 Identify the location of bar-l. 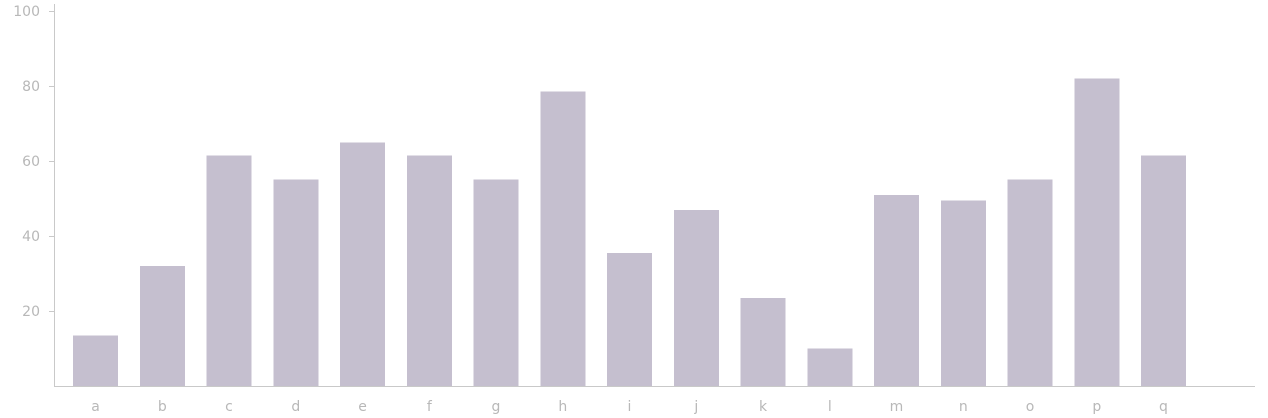
(830, 367).